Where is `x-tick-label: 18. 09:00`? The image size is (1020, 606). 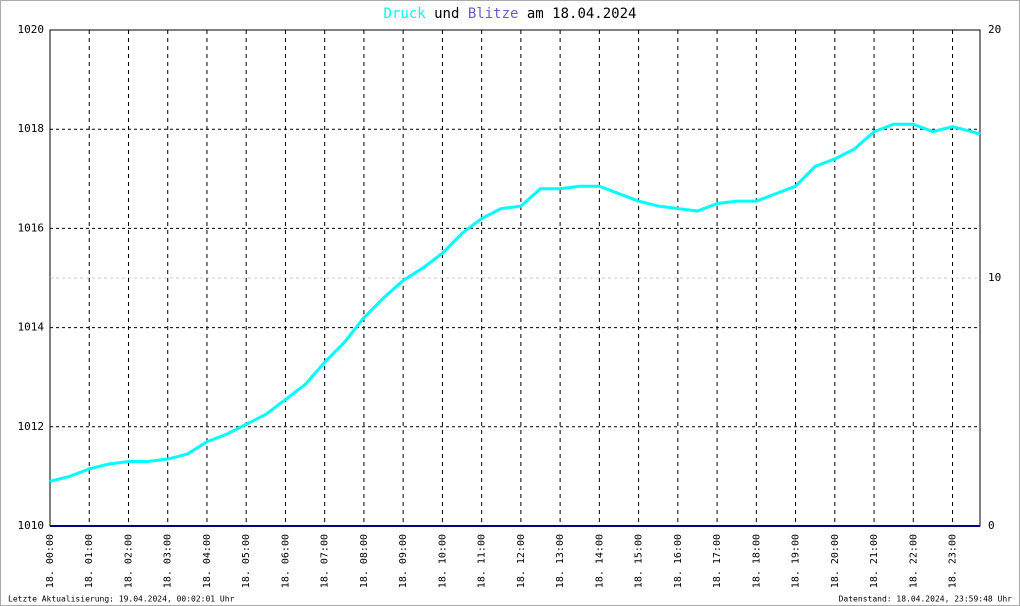 x-tick-label: 18. 09:00 is located at coordinates (403, 561).